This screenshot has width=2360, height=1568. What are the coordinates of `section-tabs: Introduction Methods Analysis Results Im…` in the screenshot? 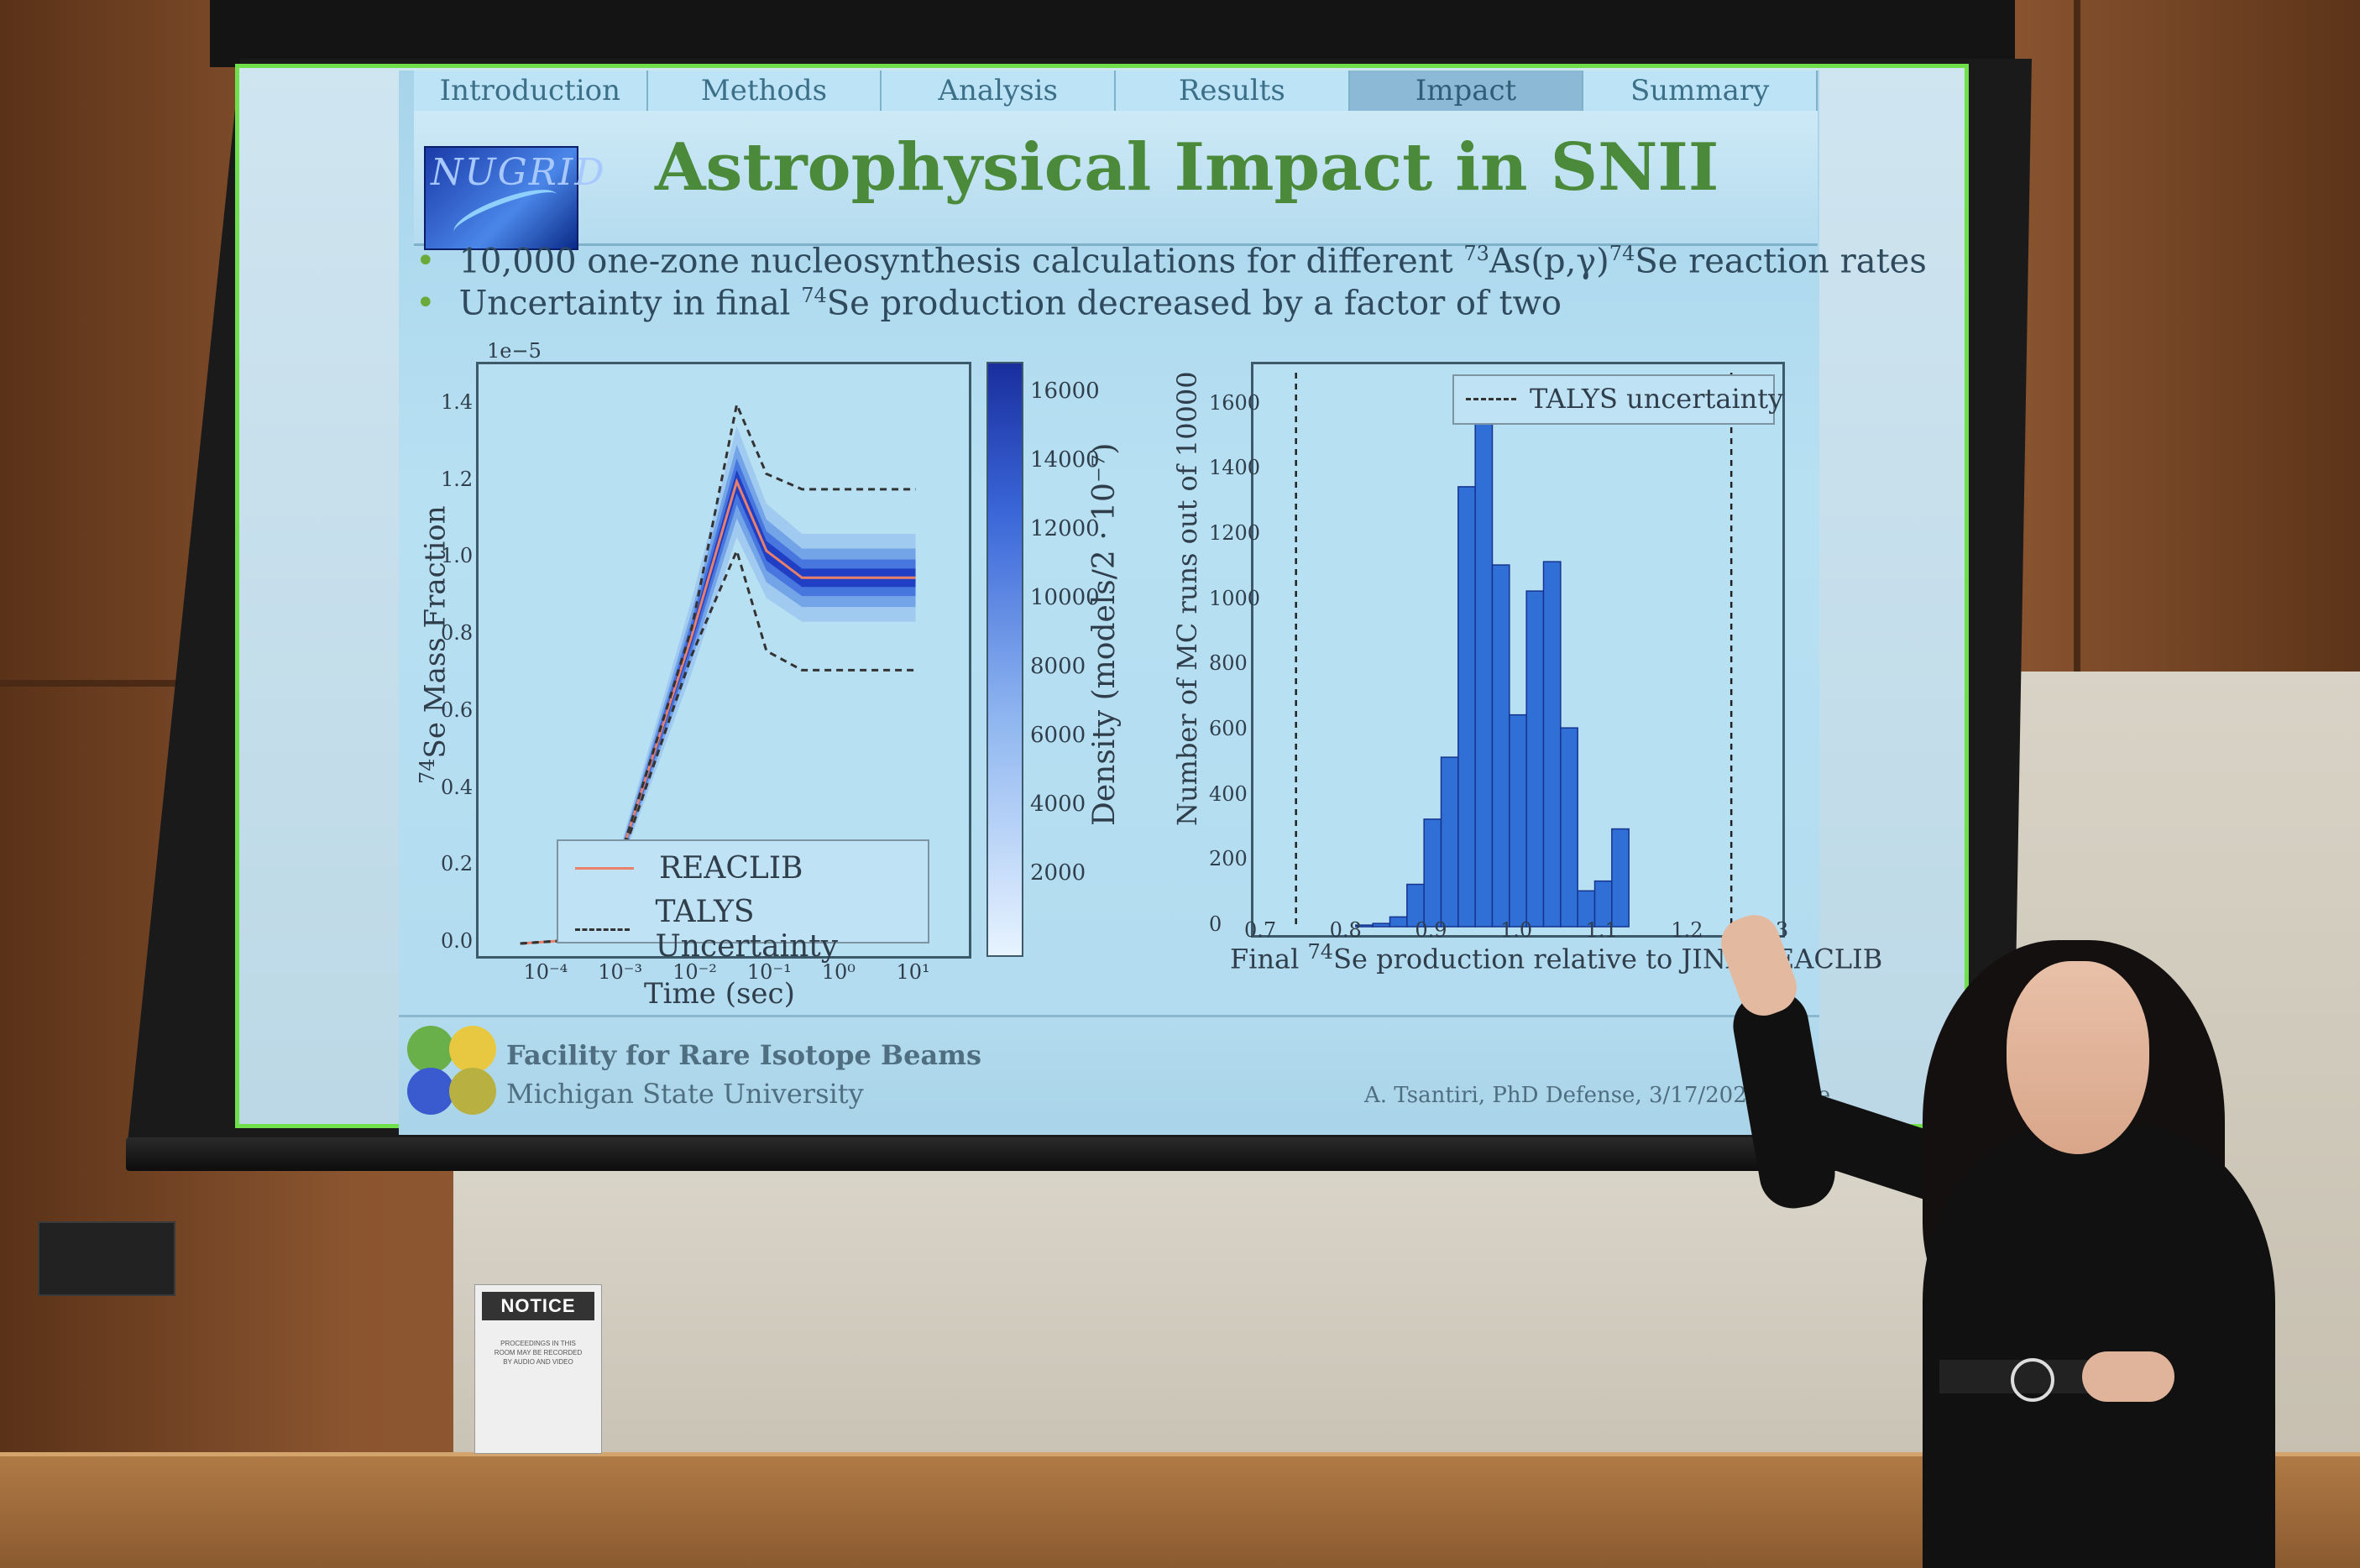 It's located at (1116, 91).